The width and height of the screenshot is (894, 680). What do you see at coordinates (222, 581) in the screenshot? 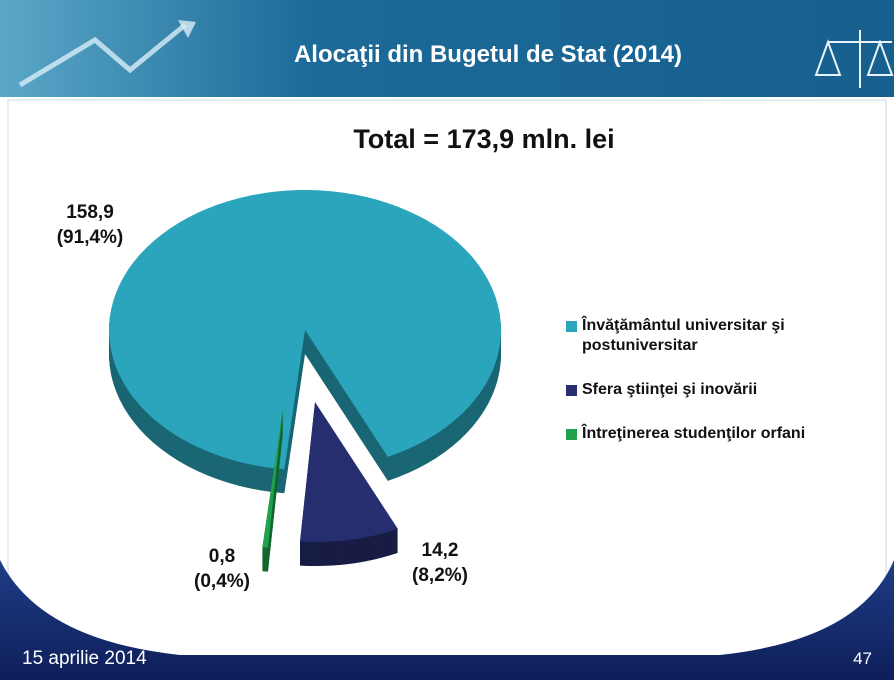
I see `percent-label: (0,4%)` at bounding box center [222, 581].